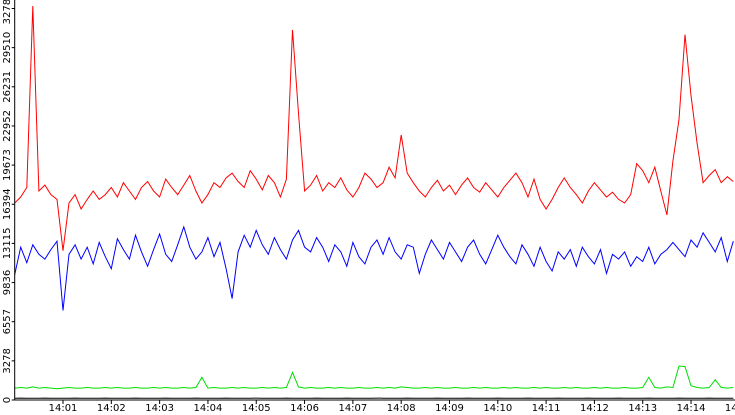 Image resolution: width=735 pixels, height=415 pixels. I want to click on x-tick-label: 14:01, so click(63, 408).